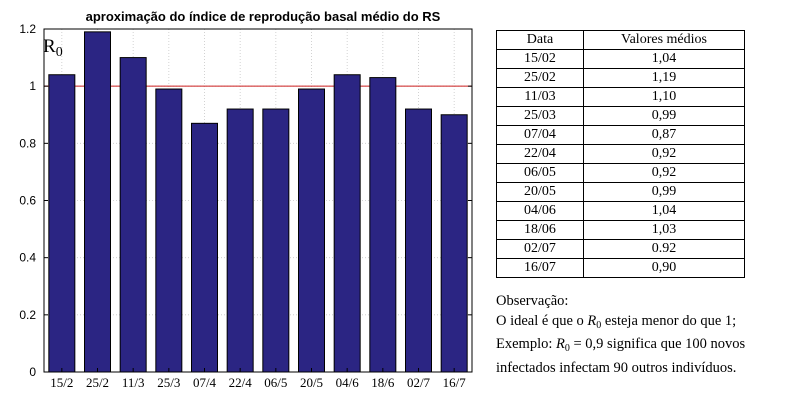 The image size is (804, 400). I want to click on table-row: 25/03 0,99, so click(620, 116).